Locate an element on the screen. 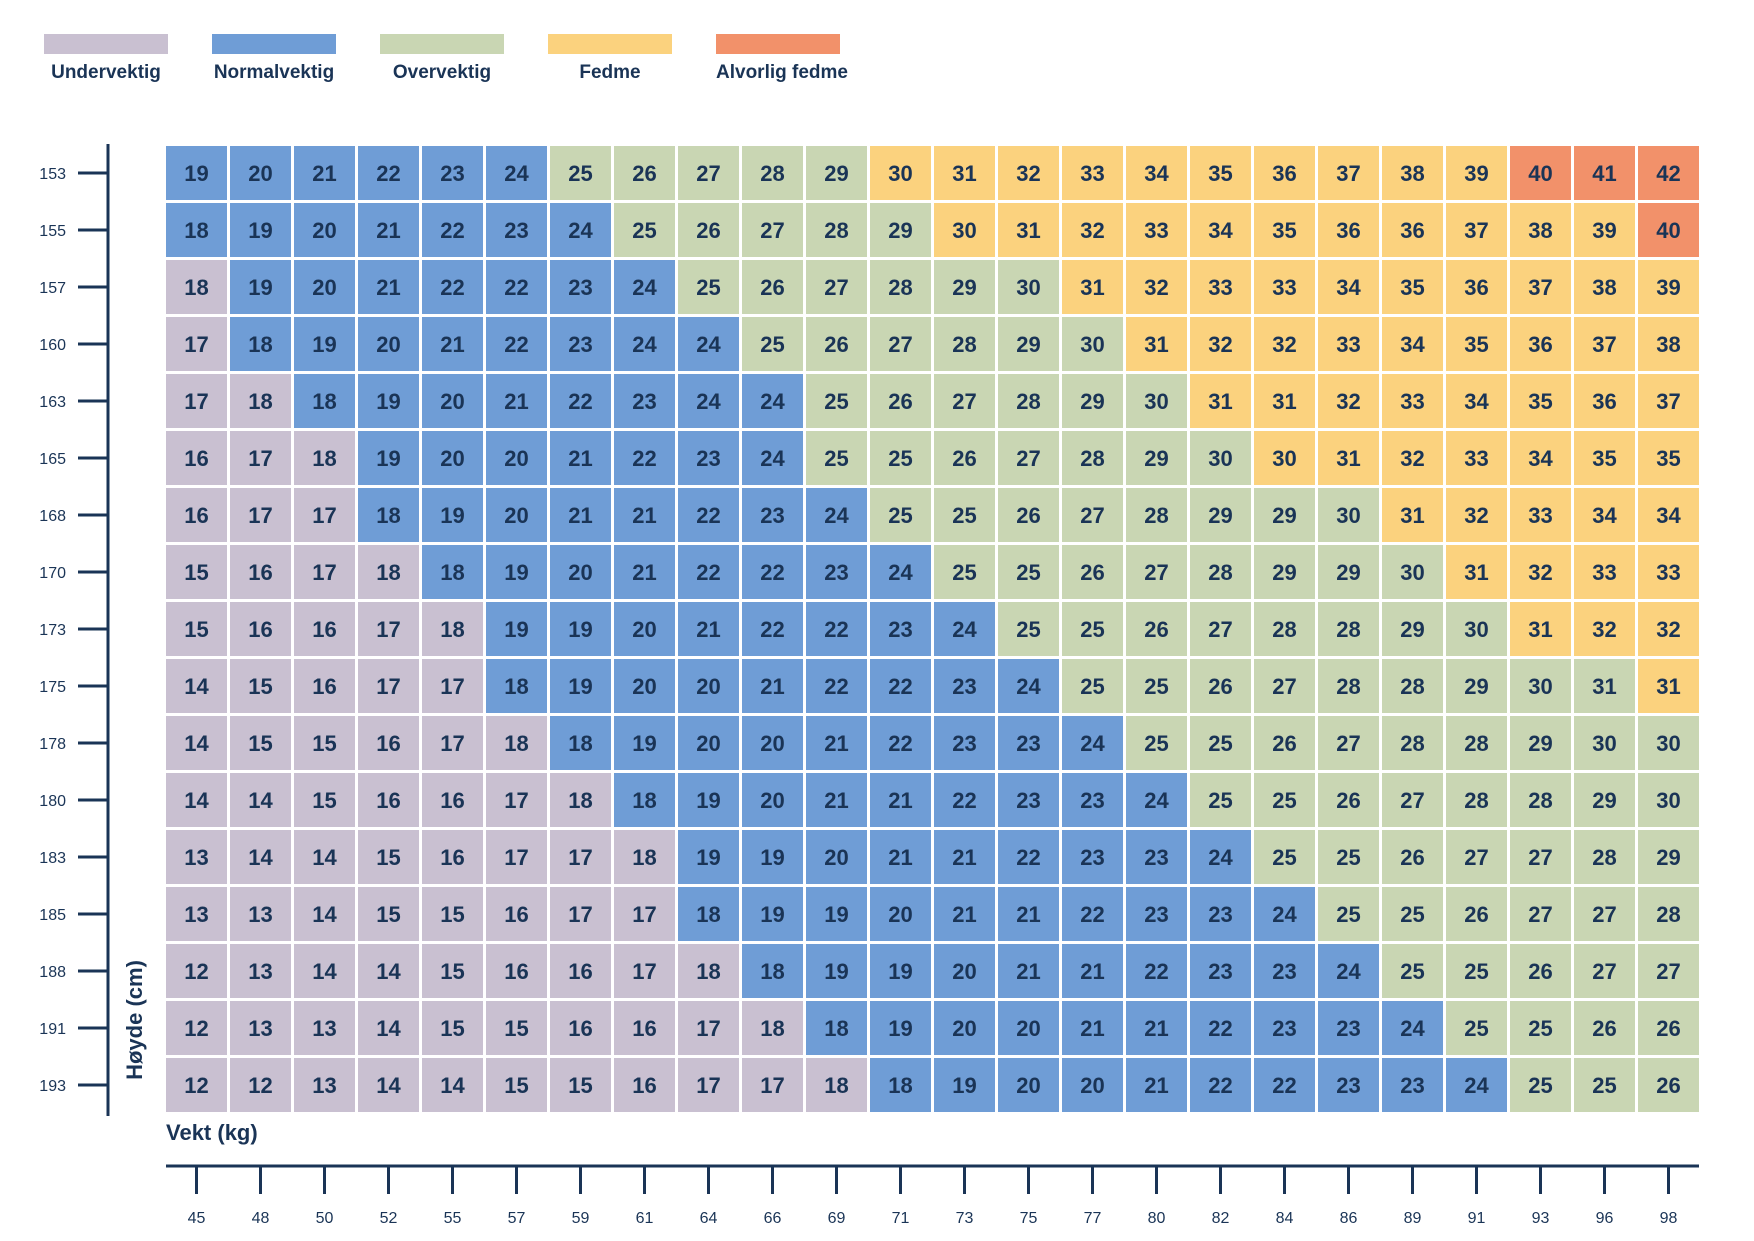 This screenshot has width=1754, height=1241. cell-label: 13 is located at coordinates (324, 1085).